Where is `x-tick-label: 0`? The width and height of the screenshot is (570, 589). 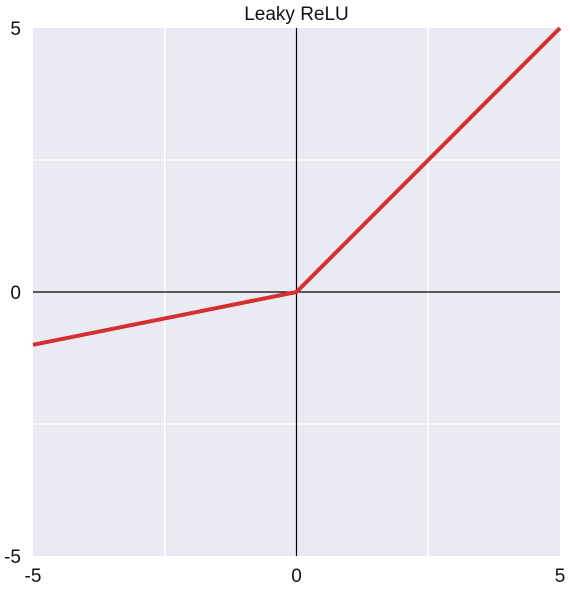
x-tick-label: 0 is located at coordinates (296, 576).